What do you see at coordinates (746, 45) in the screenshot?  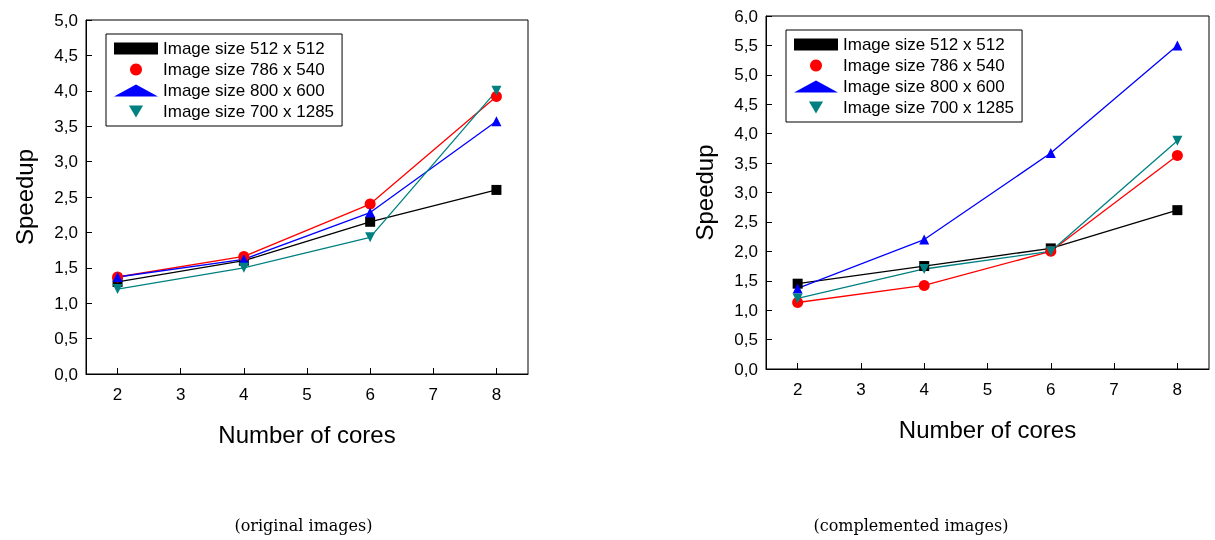 I see `y-tick-label: 5,5` at bounding box center [746, 45].